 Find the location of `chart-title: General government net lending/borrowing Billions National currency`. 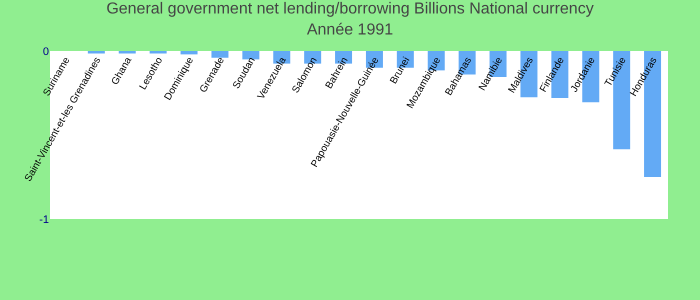

chart-title: General government net lending/borrowing Billions National currency is located at coordinates (350, 9).